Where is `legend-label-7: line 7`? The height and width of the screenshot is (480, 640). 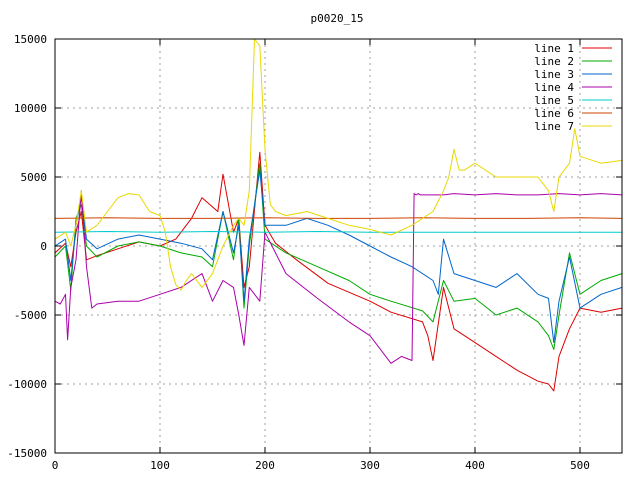
legend-label-7: line 7 is located at coordinates (554, 126).